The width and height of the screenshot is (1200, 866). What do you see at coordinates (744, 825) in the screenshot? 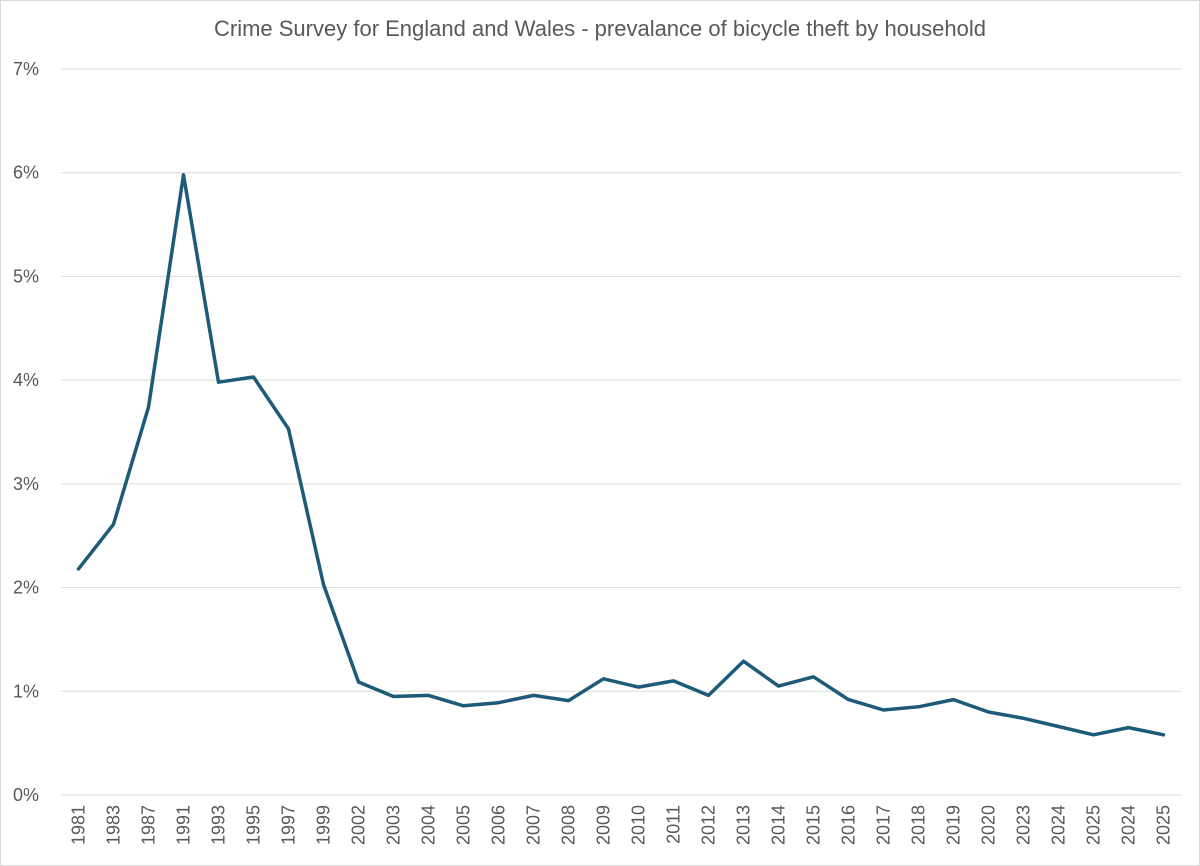
I see `x-tick-label: 2013` at bounding box center [744, 825].